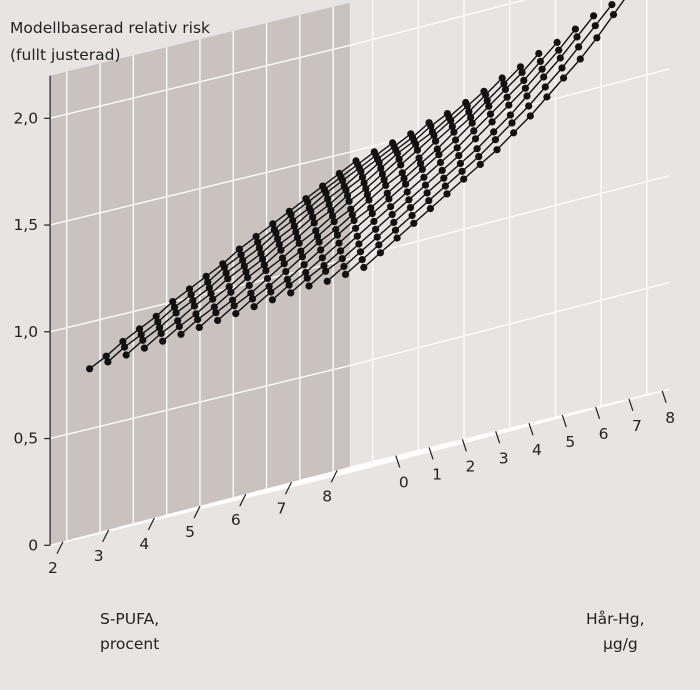 This screenshot has height=690, width=700. Describe the element at coordinates (53, 568) in the screenshot. I see `x-tick-label: 2` at that location.